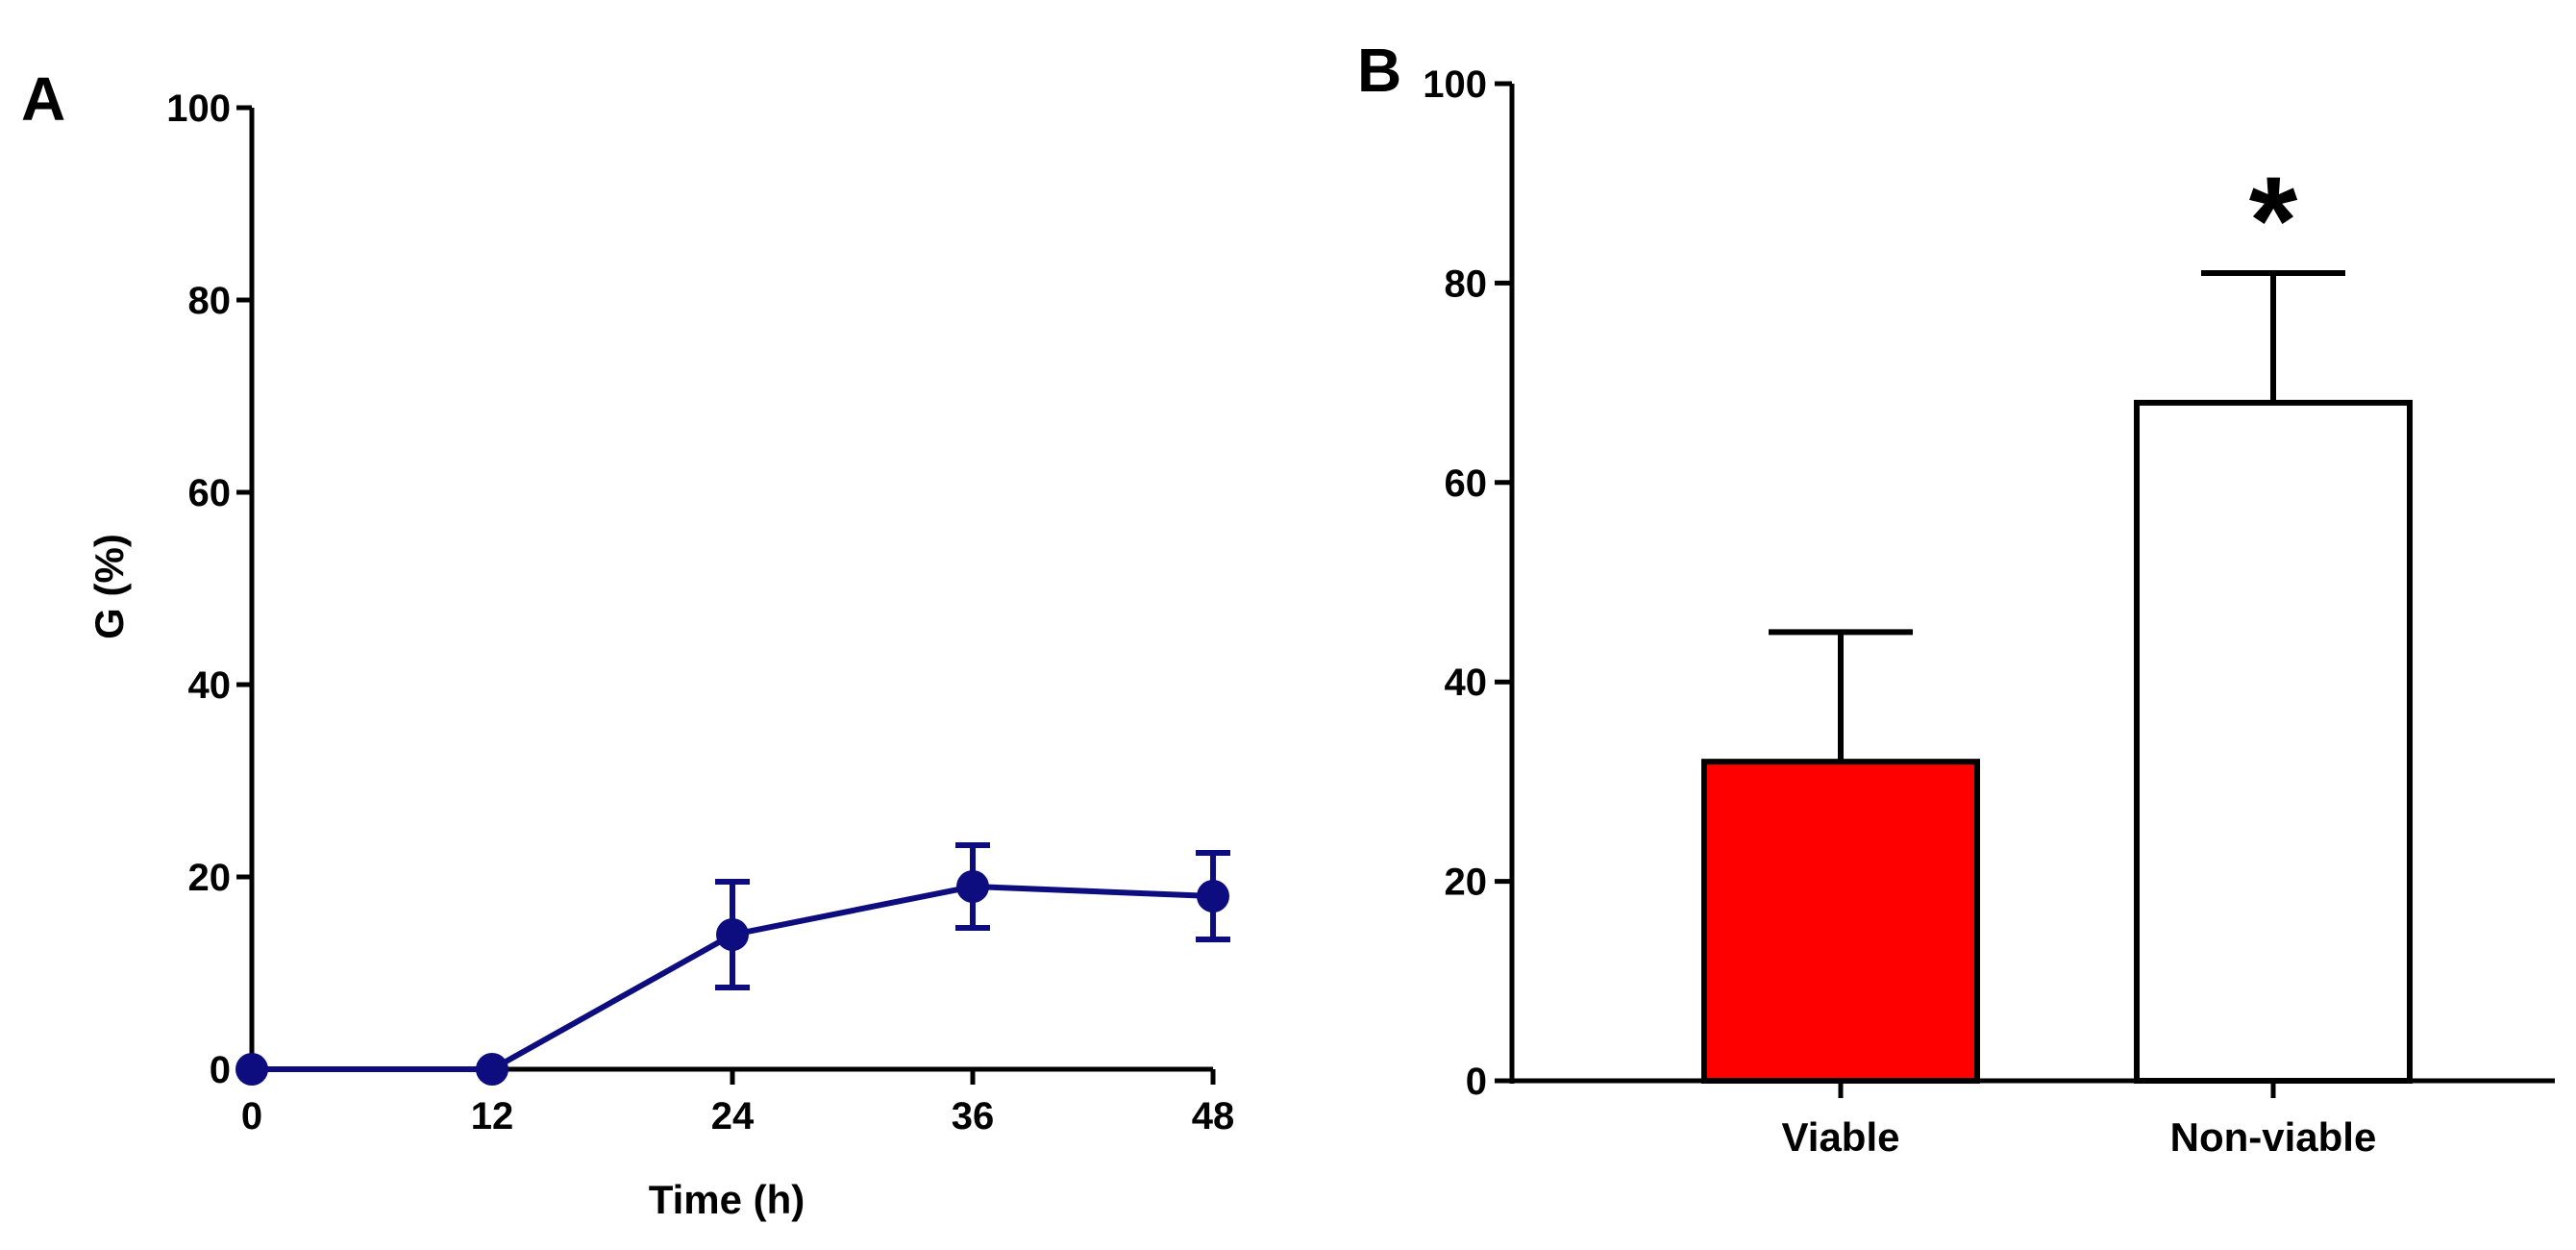  I want to click on b-y-tick-label: 60, so click(1467, 484).